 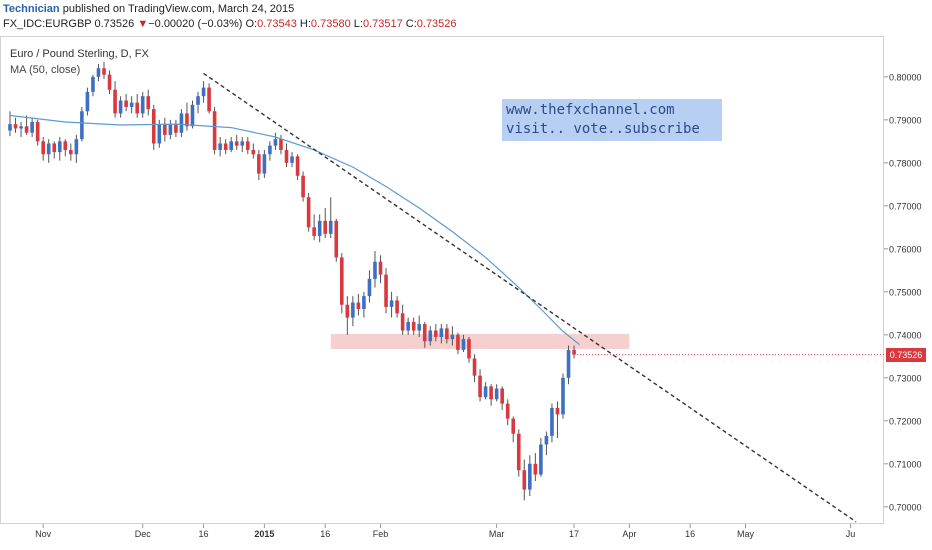 I want to click on x-tick-label: Nov, so click(x=43, y=534).